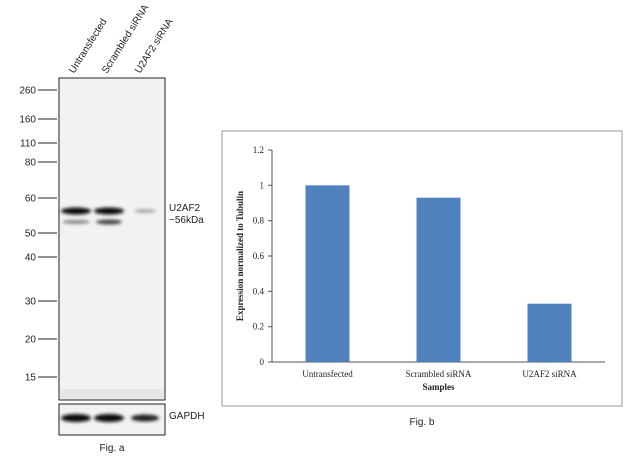  What do you see at coordinates (327, 374) in the screenshot?
I see `x-tick-label: Untransfected` at bounding box center [327, 374].